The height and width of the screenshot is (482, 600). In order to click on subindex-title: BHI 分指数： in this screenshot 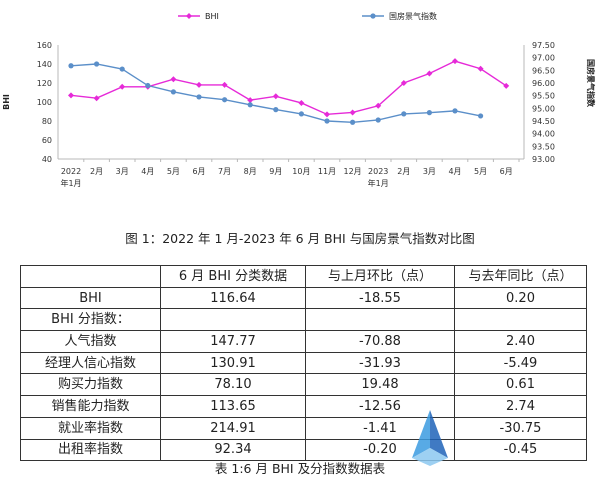, I will do `click(90, 320)`.